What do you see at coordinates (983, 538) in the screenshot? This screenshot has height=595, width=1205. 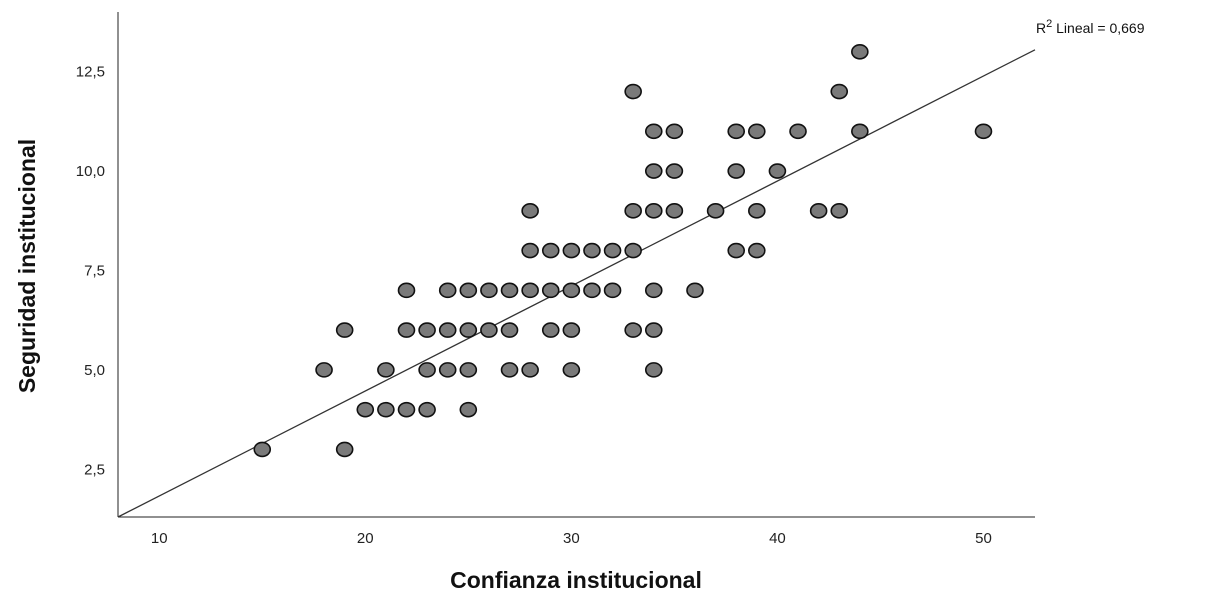 I see `x-tick-label: 50` at bounding box center [983, 538].